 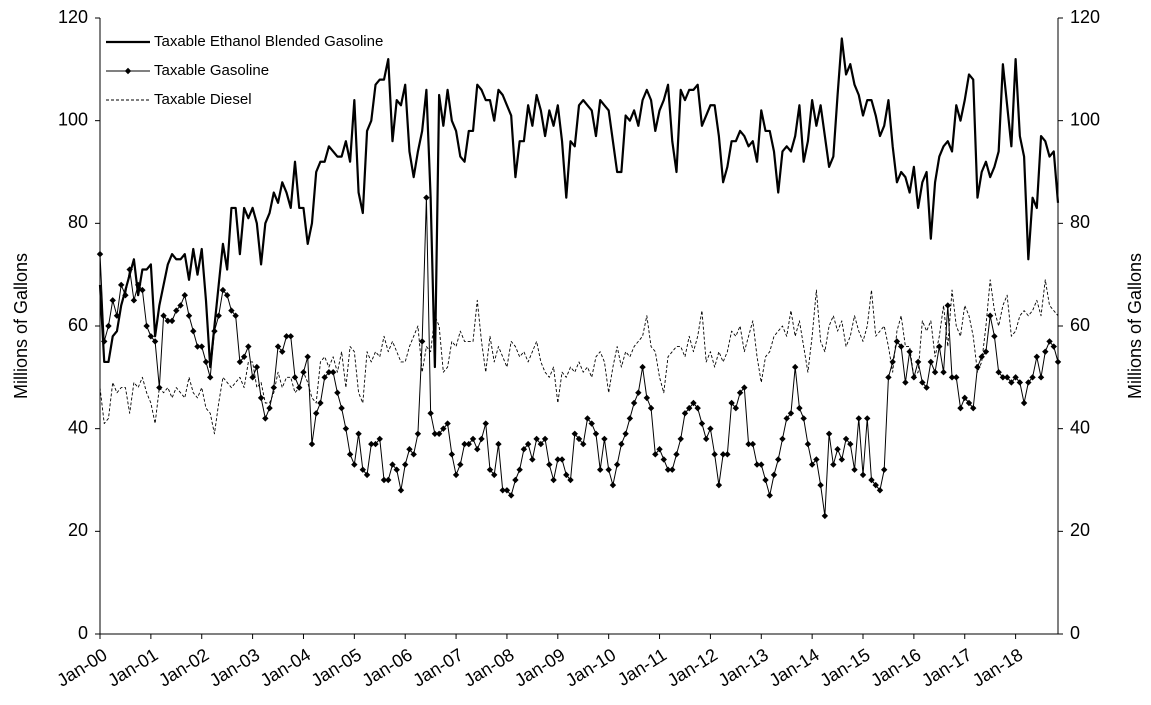 I want to click on legend-marker, so click(x=128, y=71).